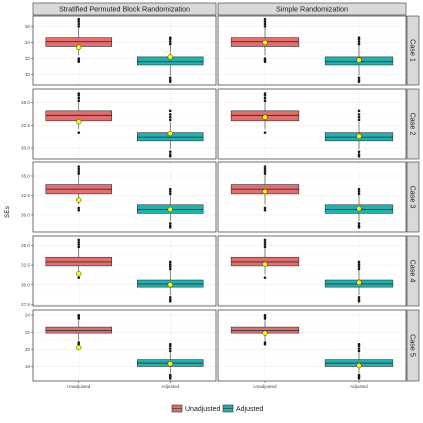 Image resolution: width=423 pixels, height=423 pixels. I want to click on row-strip-label: Case 5, so click(413, 345).